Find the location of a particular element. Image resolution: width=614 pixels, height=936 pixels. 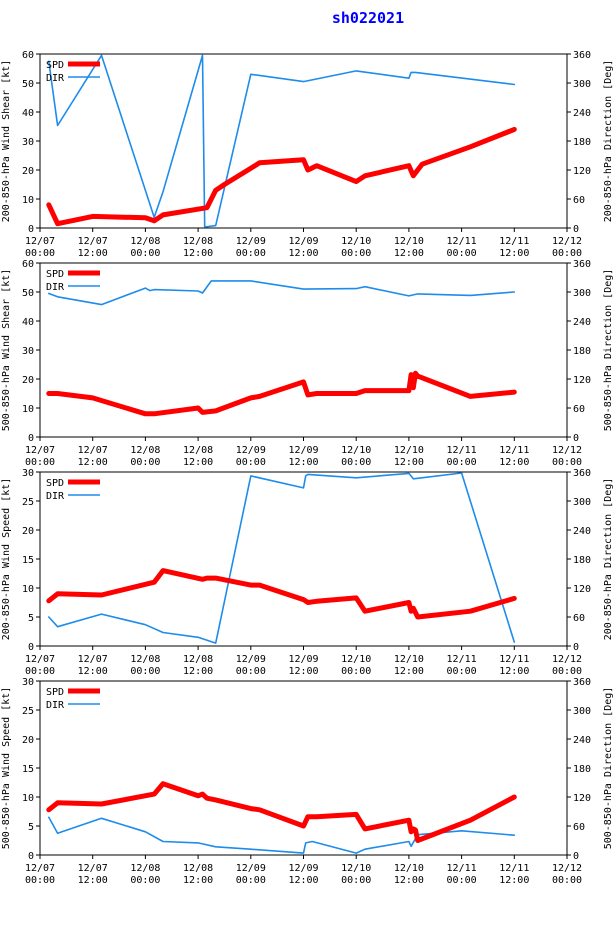

legend-label-dir: DIR is located at coordinates (55, 705).